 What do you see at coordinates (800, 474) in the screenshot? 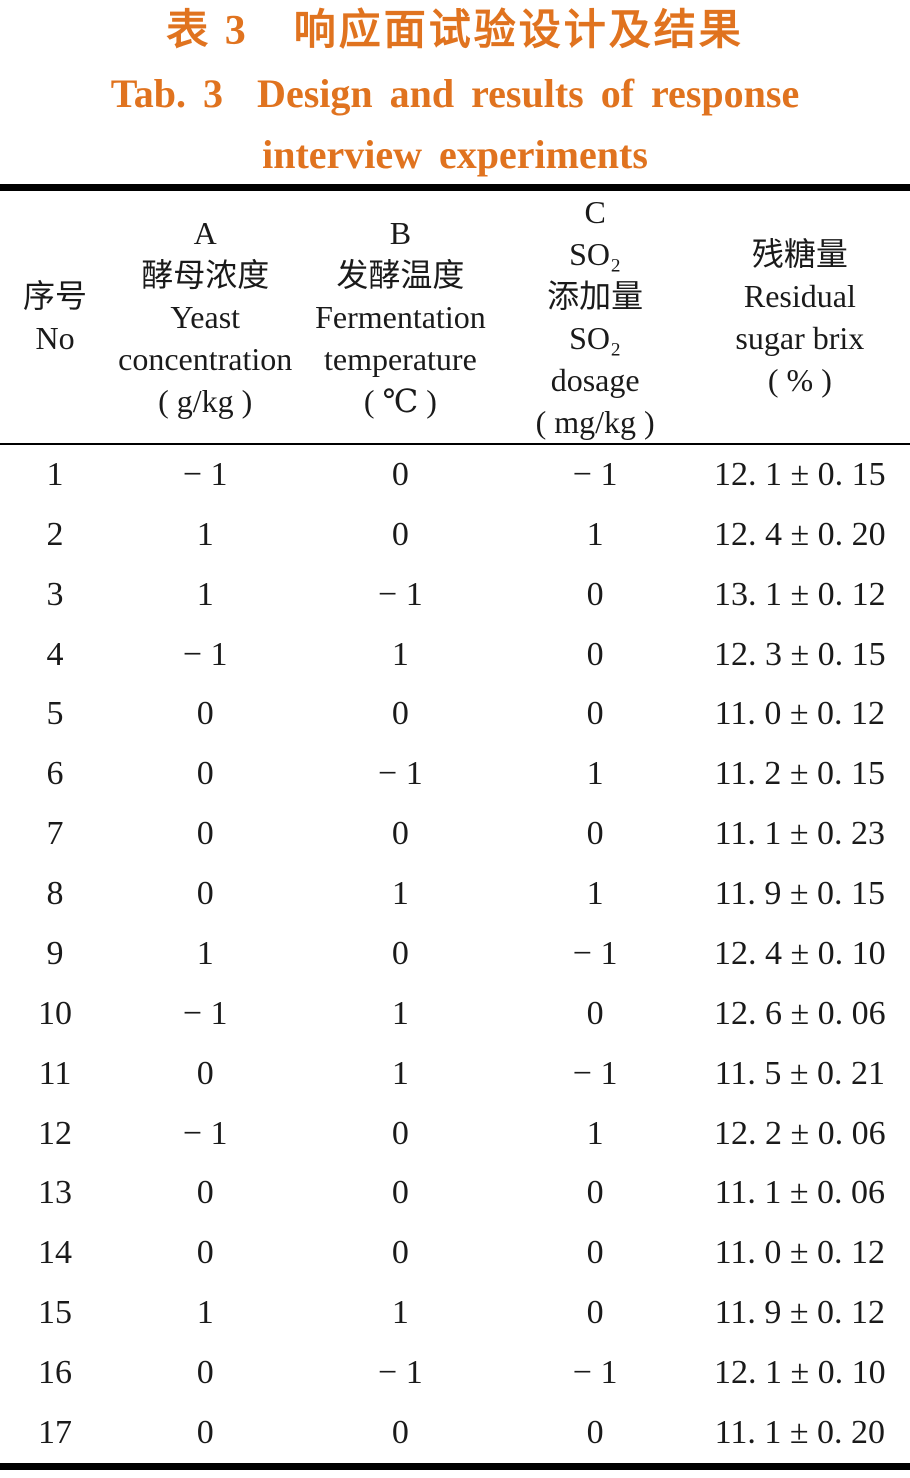
I see `table-cell: 12. 1 ± 0. 15` at bounding box center [800, 474].